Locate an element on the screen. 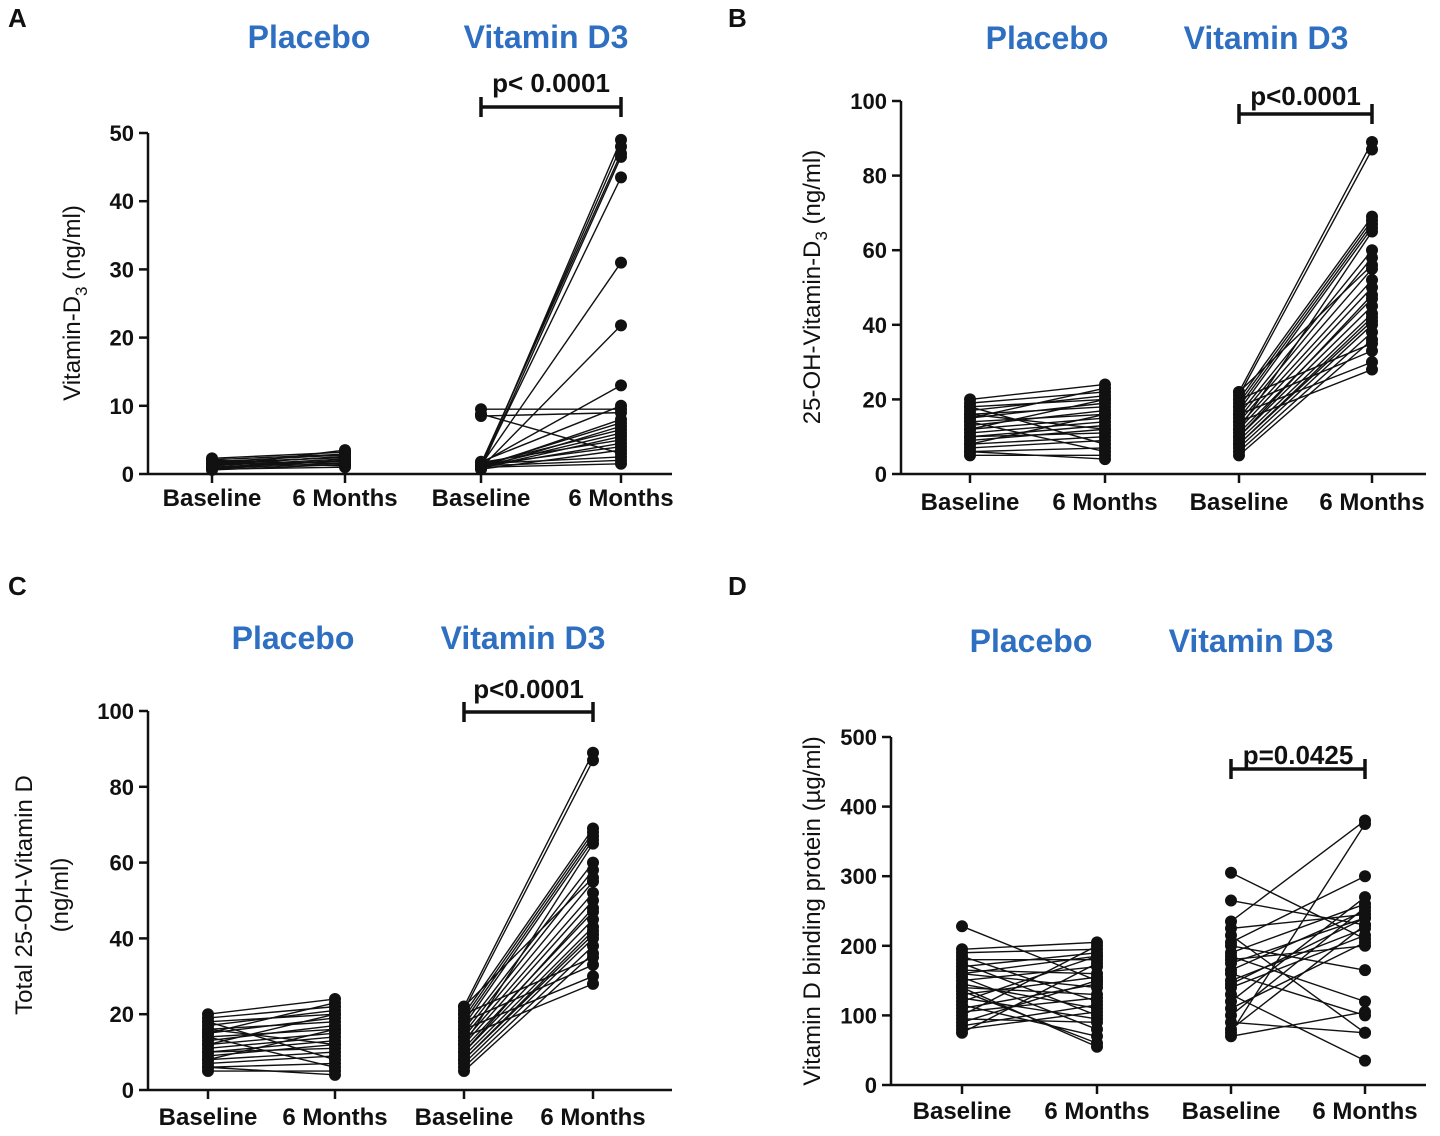  y-tick-label: 0 is located at coordinates (128, 474).